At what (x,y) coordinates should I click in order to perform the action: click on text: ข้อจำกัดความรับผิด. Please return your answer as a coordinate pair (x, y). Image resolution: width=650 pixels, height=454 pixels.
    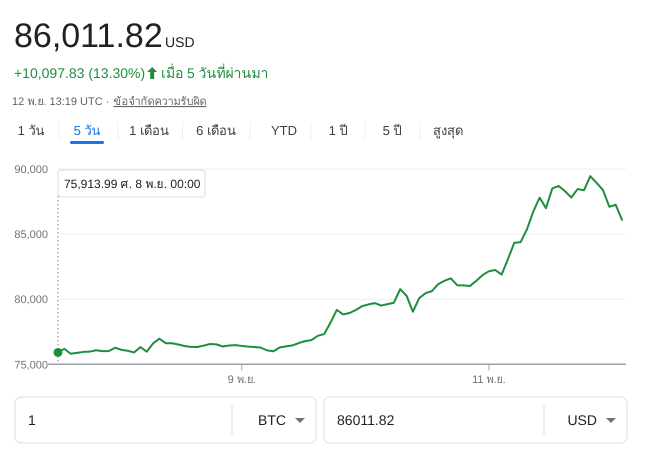
    Looking at the image, I should click on (159, 102).